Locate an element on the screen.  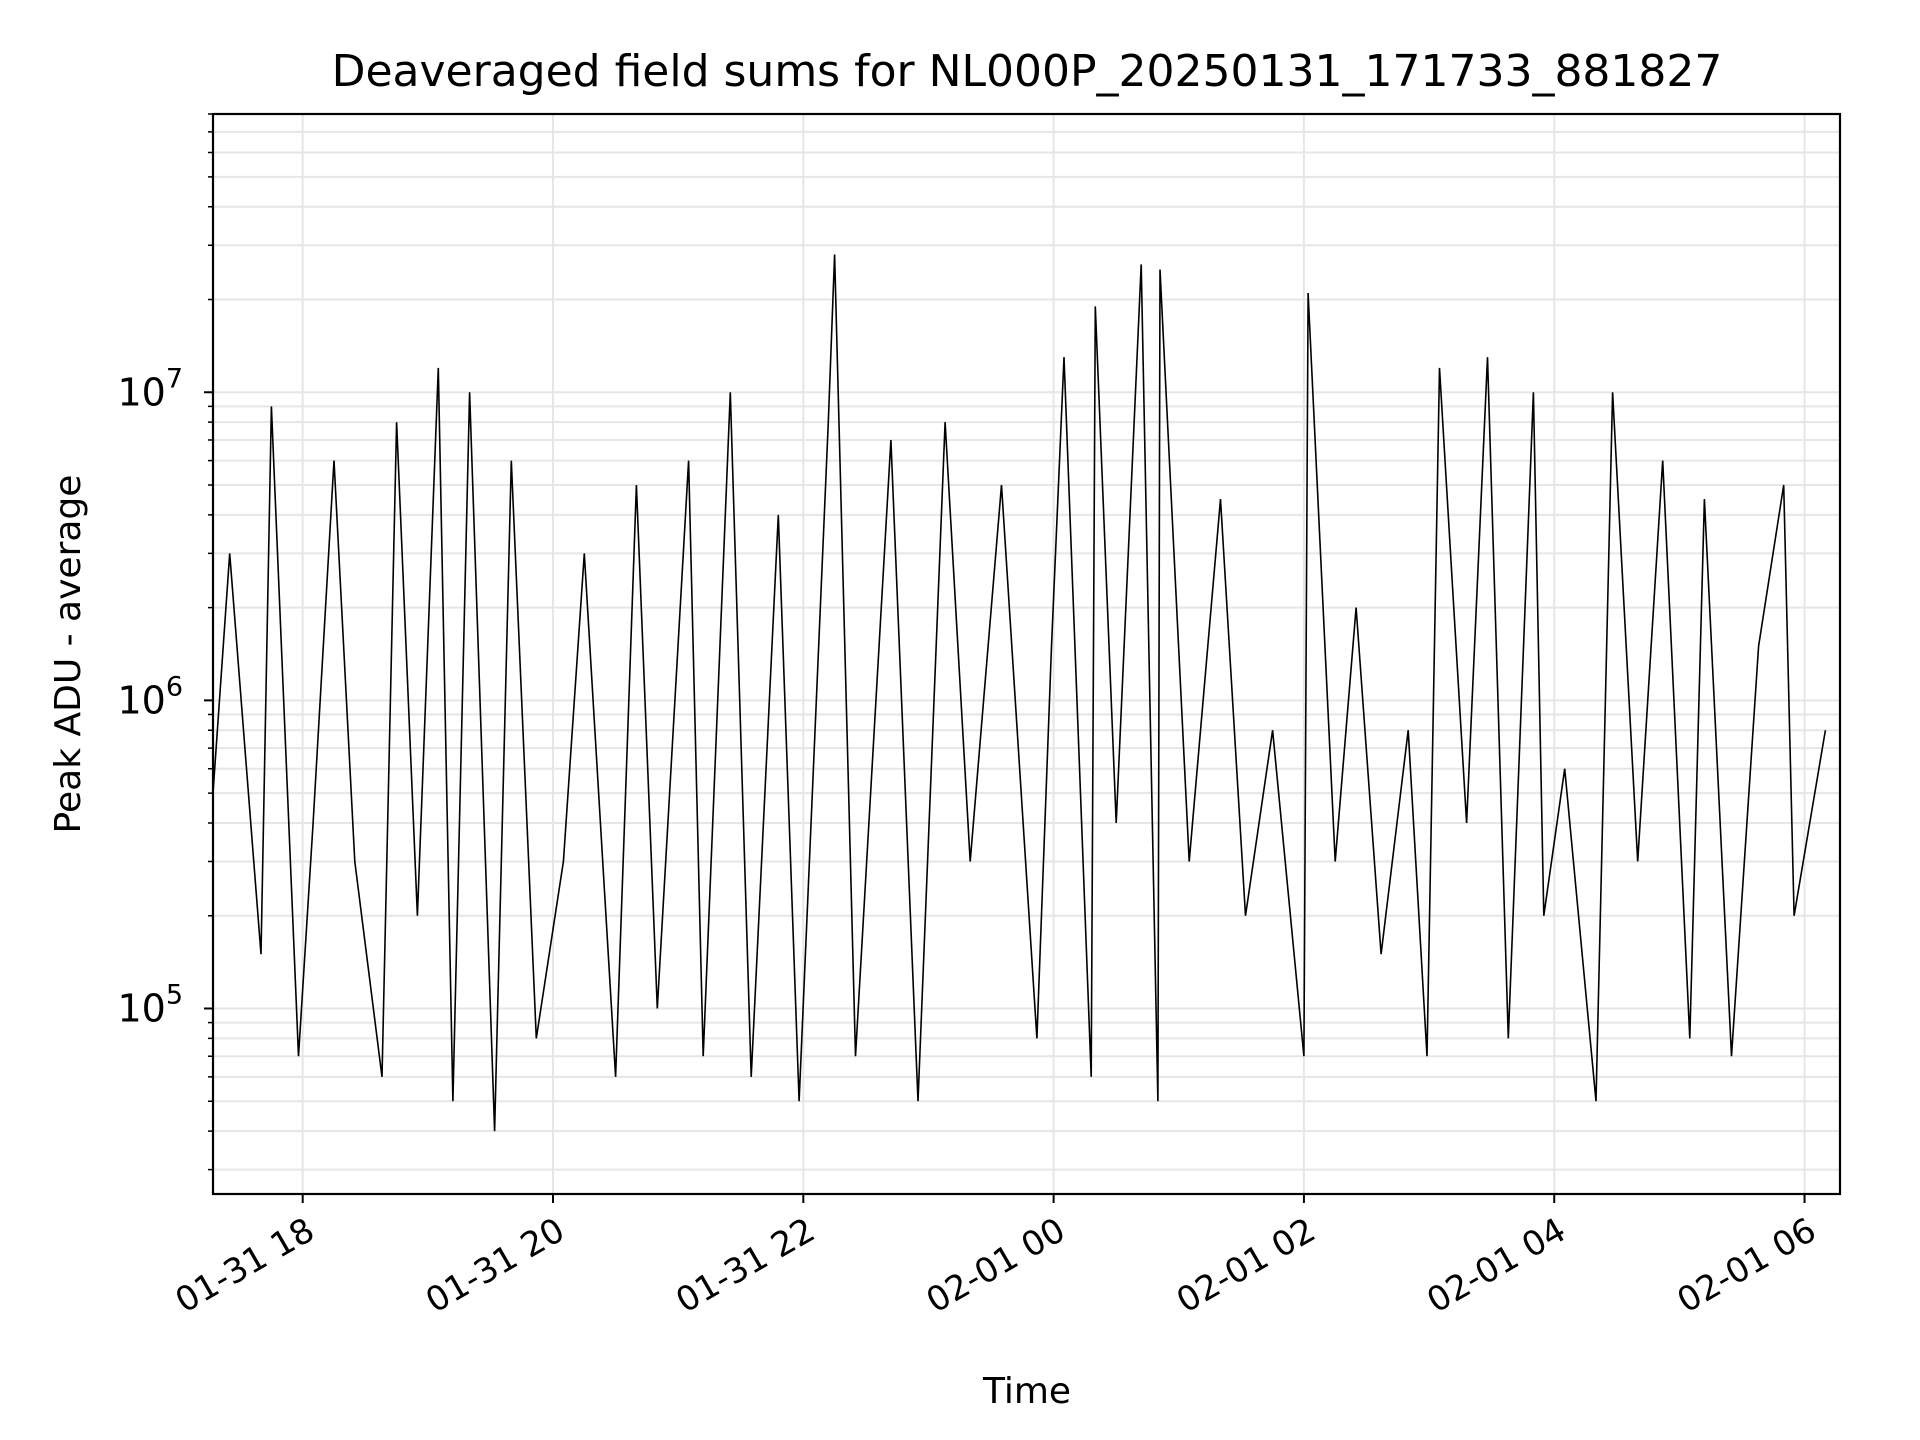
y-tick-label: 10⁷ is located at coordinates (150, 388).